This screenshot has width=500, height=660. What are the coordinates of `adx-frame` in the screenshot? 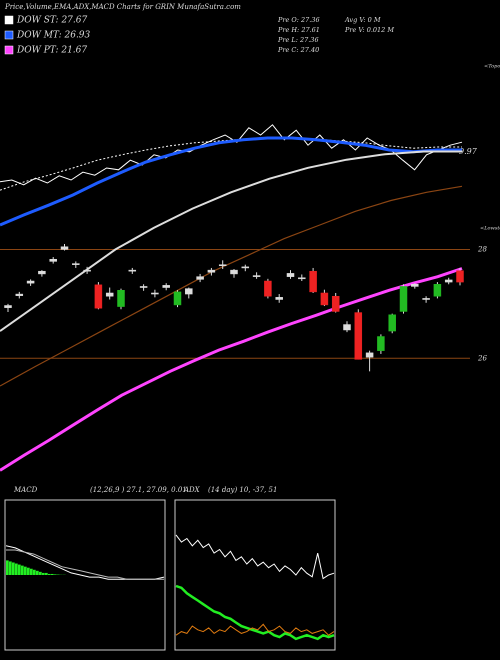 It's located at (255, 575).